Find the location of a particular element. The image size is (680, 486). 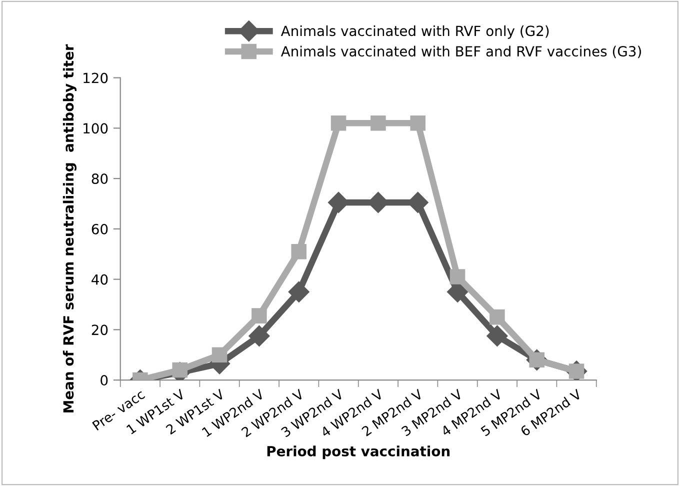

legend-label: Animals vaccinated with BEF and RVF vaccines (G3) is located at coordinates (460, 52).